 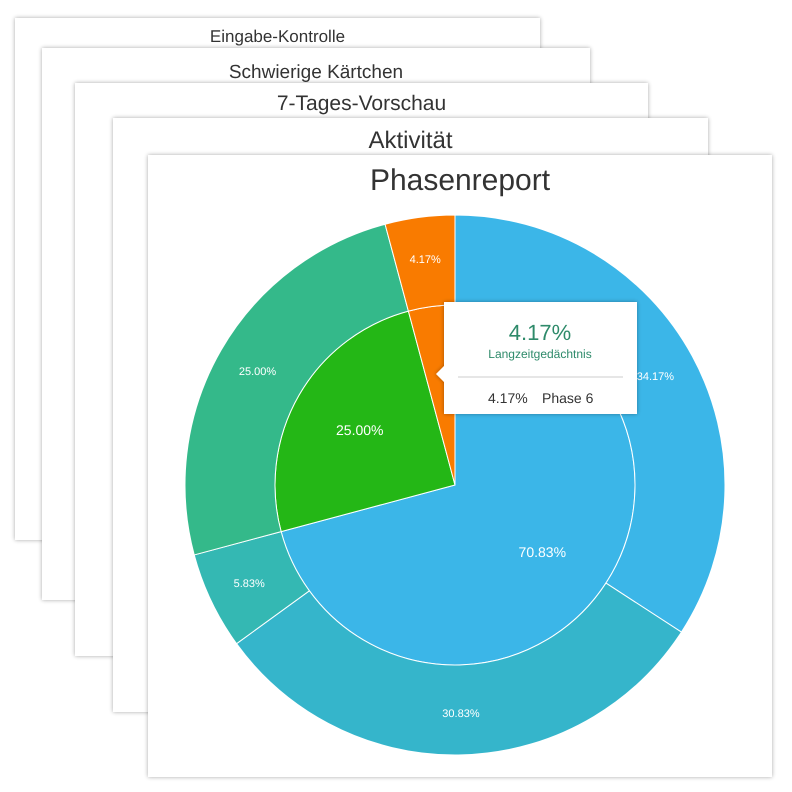 What do you see at coordinates (316, 72) in the screenshot?
I see `text: Schwierige Kärtchen` at bounding box center [316, 72].